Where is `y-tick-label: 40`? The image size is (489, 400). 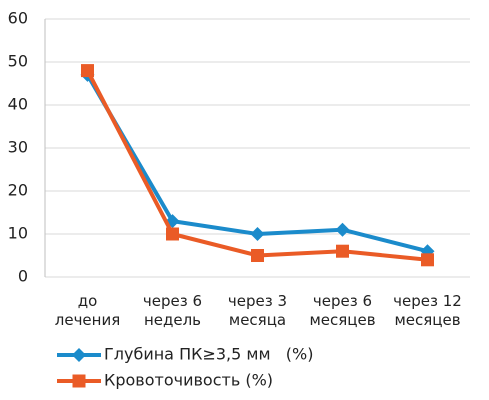 y-tick-label: 40 is located at coordinates (18, 104).